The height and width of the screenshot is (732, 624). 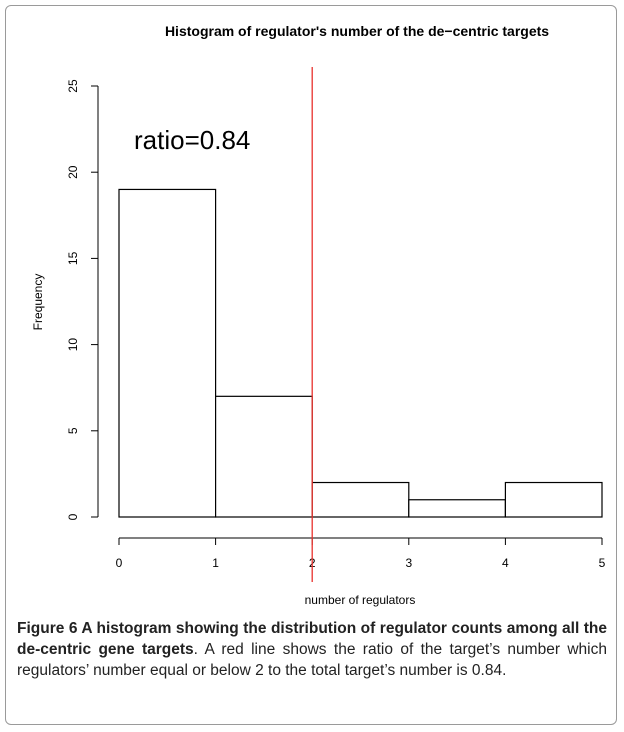 I want to click on y-tick-label: 0, so click(x=73, y=516).